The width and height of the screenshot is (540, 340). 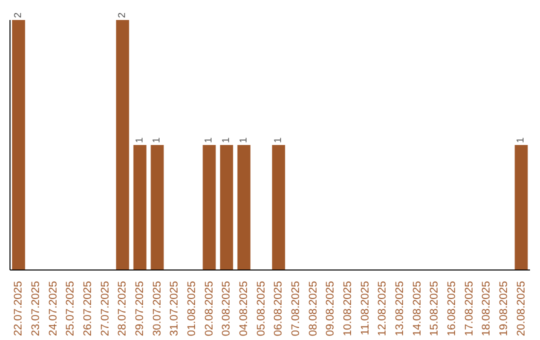 What do you see at coordinates (417, 308) in the screenshot?
I see `x-tick-label: 14.08.2025` at bounding box center [417, 308].